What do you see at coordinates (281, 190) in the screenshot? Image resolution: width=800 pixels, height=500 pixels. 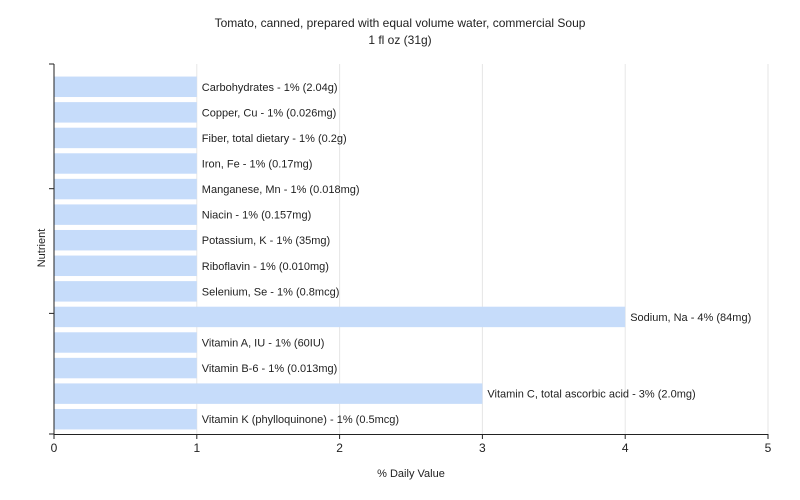 I see `bar-data-label: Manganese, Mn - 1% (0.018mg)` at bounding box center [281, 190].